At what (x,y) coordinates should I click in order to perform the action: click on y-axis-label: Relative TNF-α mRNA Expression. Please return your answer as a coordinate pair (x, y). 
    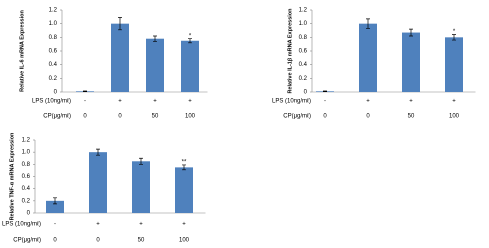
    Looking at the image, I should click on (12, 176).